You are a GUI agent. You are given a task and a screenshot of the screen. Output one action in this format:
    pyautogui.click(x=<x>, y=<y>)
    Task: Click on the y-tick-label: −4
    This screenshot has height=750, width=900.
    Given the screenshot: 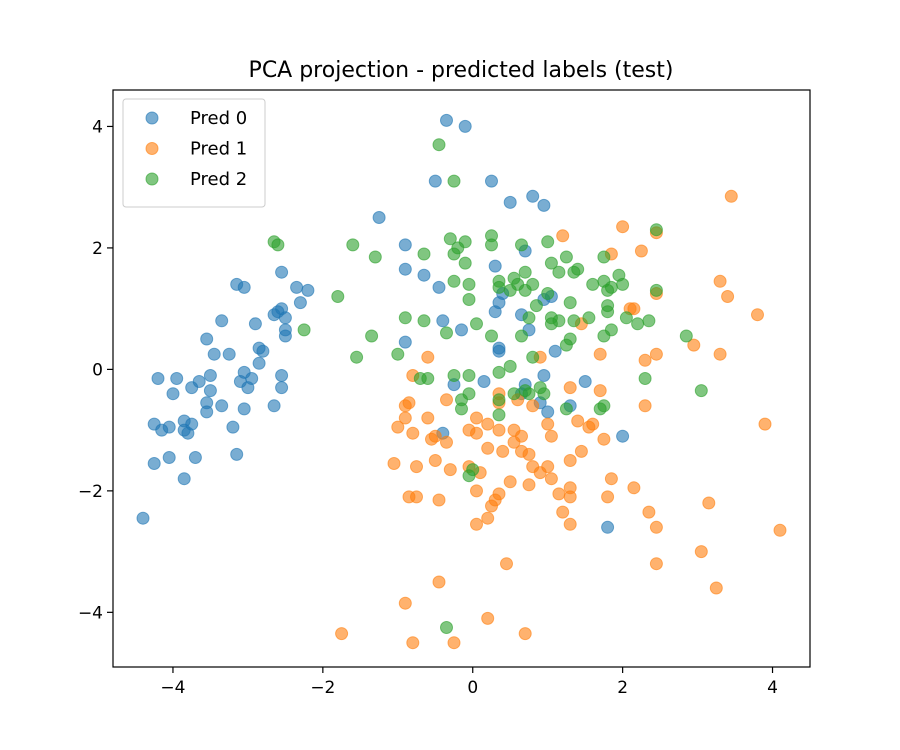 What is the action you would take?
    pyautogui.click(x=90, y=613)
    